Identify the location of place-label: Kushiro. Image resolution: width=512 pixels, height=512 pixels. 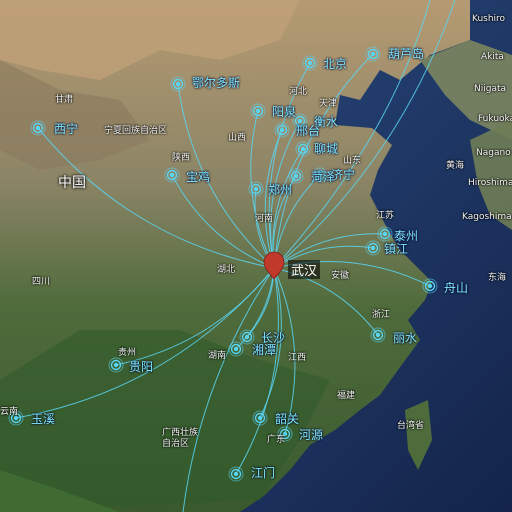
(489, 19).